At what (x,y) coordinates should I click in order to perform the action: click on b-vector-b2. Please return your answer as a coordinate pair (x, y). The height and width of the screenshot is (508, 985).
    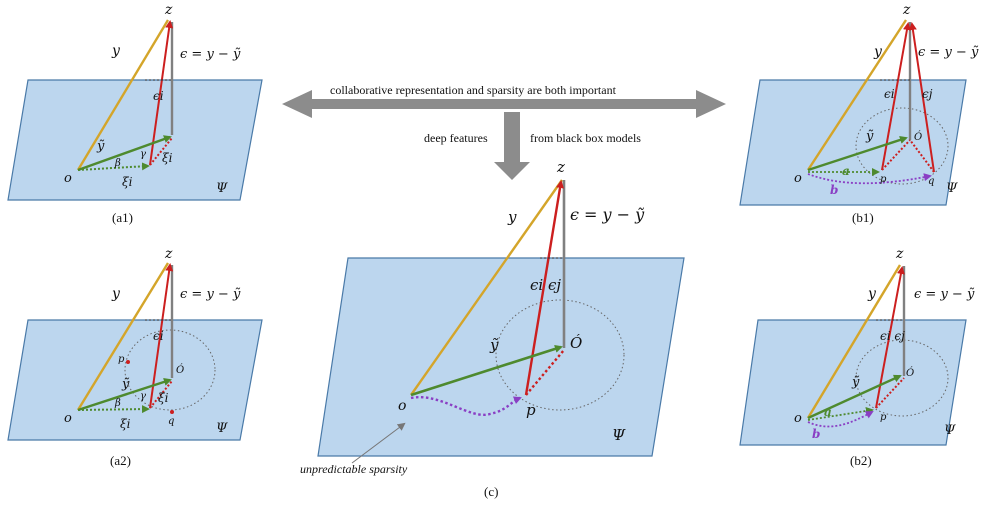
    Looking at the image, I should click on (840, 419).